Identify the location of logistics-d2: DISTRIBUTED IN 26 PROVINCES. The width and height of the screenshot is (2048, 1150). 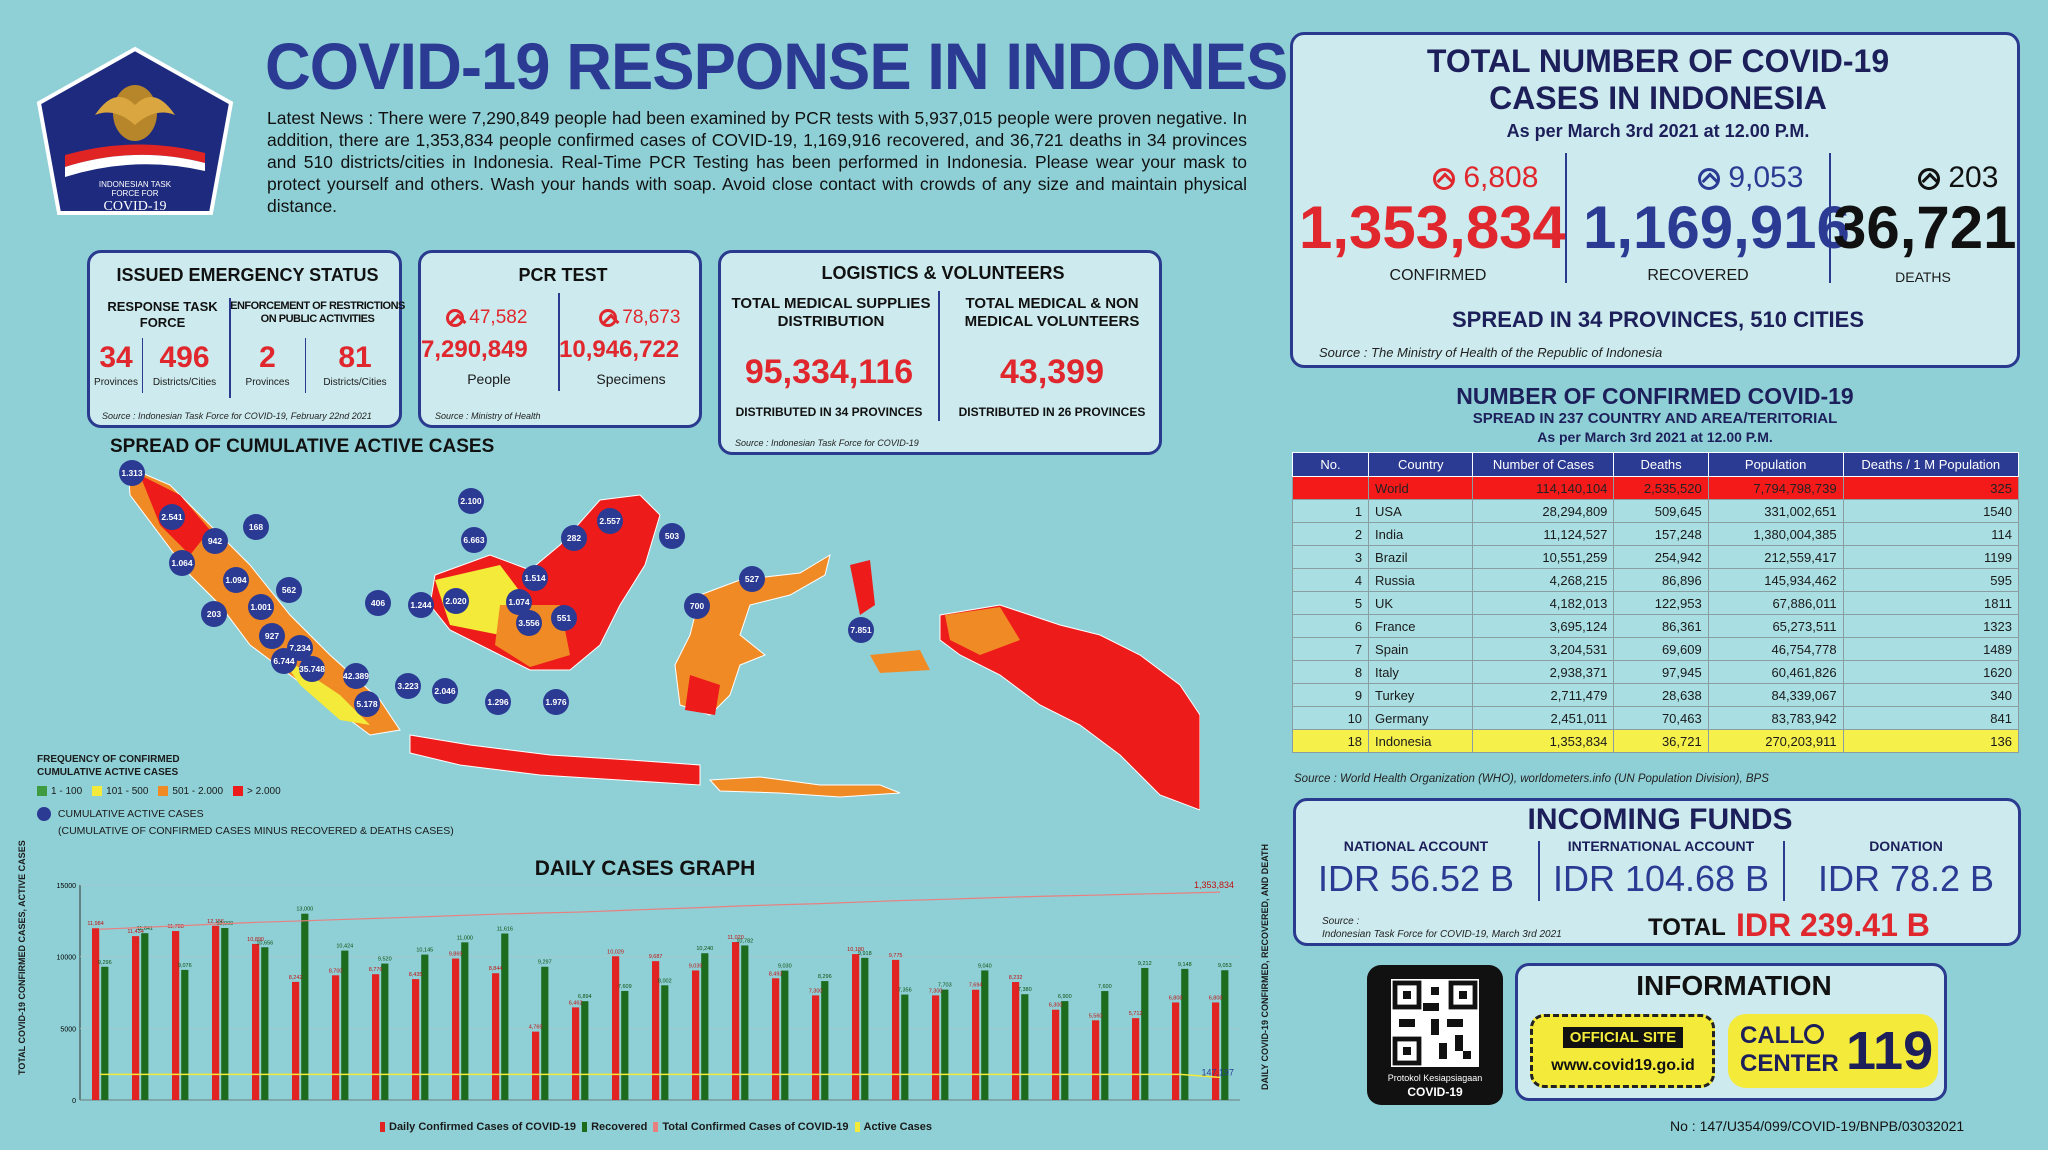
(1052, 412).